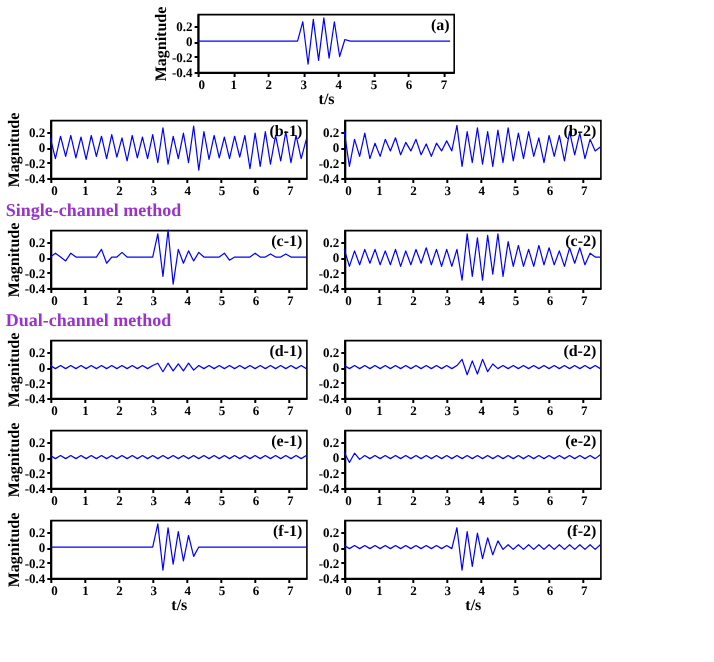 The width and height of the screenshot is (714, 662). What do you see at coordinates (581, 531) in the screenshot?
I see `annotation: (f-2)` at bounding box center [581, 531].